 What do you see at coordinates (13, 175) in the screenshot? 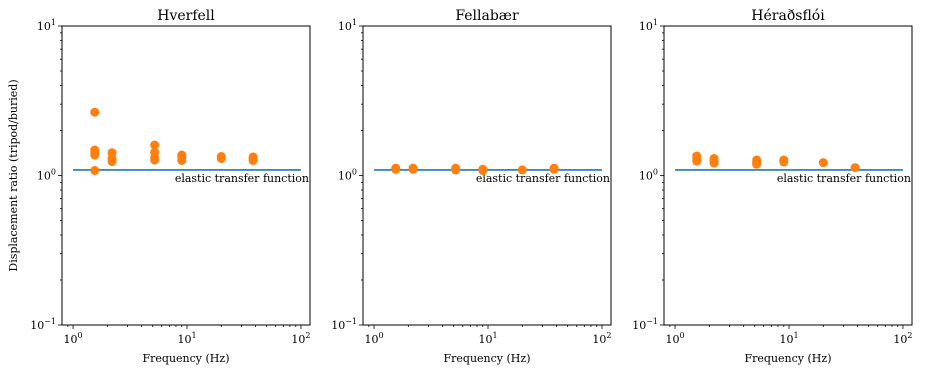
I see `y-axis-label: Displacement ratio (tripod/buried)` at bounding box center [13, 175].